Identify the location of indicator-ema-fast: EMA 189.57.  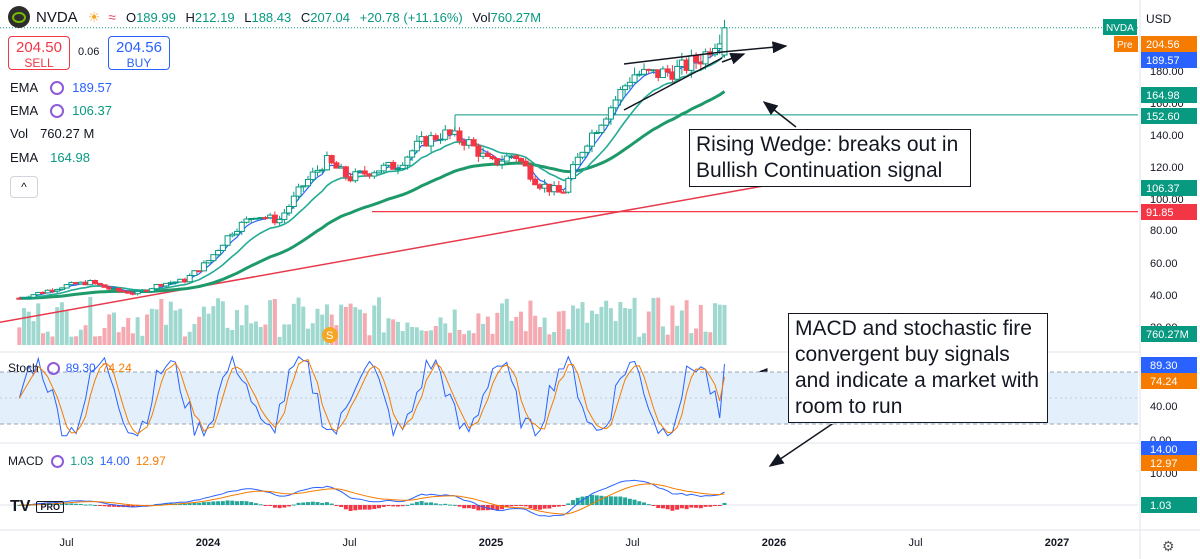
(61, 87).